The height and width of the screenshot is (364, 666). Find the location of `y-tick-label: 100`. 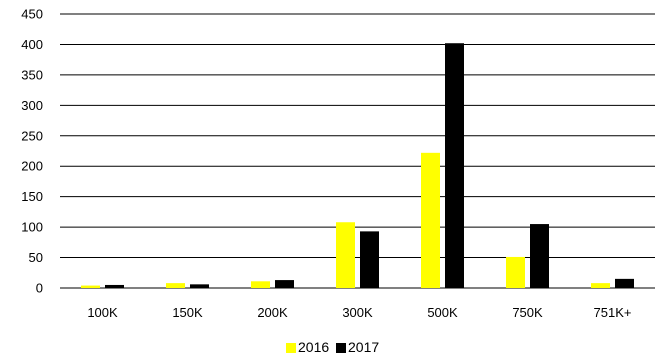

y-tick-label: 100 is located at coordinates (32, 227).